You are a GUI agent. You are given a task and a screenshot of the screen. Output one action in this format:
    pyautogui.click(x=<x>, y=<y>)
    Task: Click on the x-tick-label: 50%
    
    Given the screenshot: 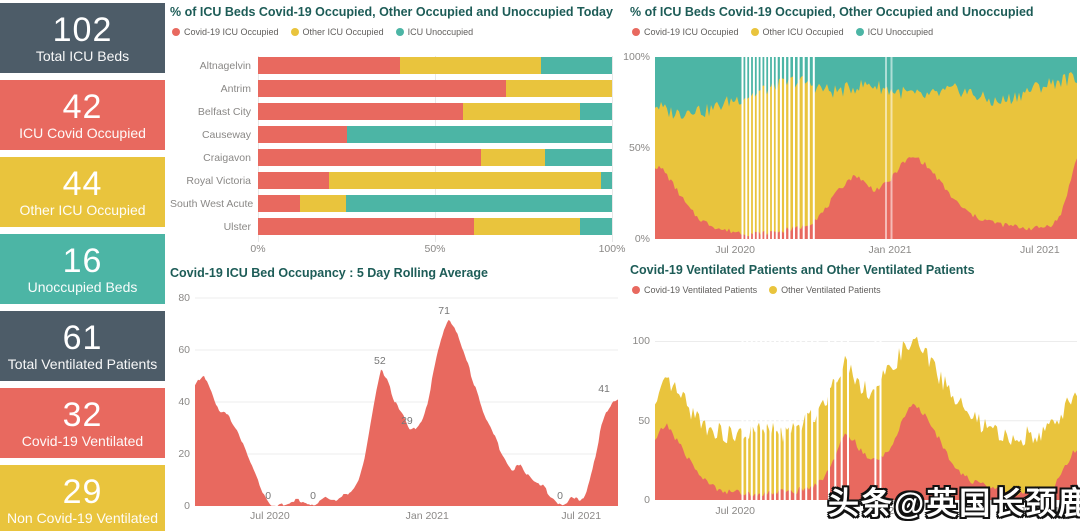 What is the action you would take?
    pyautogui.click(x=435, y=249)
    